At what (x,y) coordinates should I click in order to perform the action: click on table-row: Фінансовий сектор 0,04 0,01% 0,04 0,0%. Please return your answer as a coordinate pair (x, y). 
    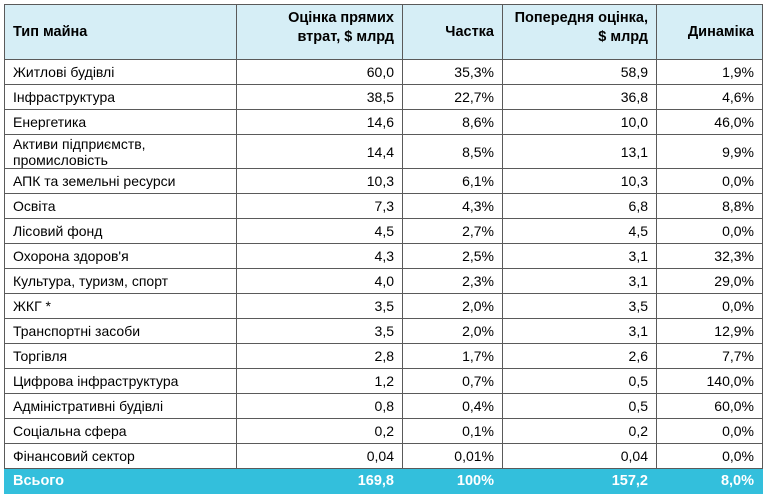
    Looking at the image, I should click on (383, 456).